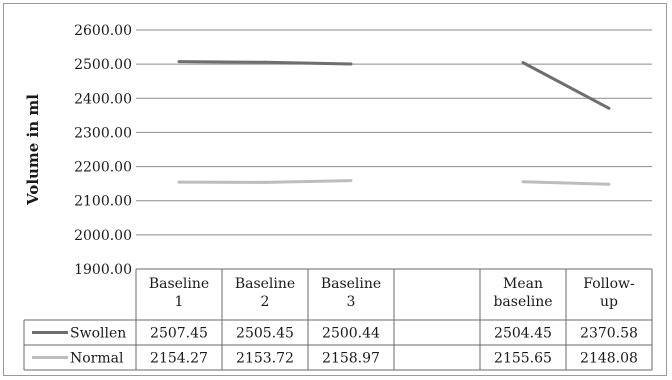  Describe the element at coordinates (103, 133) in the screenshot. I see `y-tick-label: 2300.00` at that location.